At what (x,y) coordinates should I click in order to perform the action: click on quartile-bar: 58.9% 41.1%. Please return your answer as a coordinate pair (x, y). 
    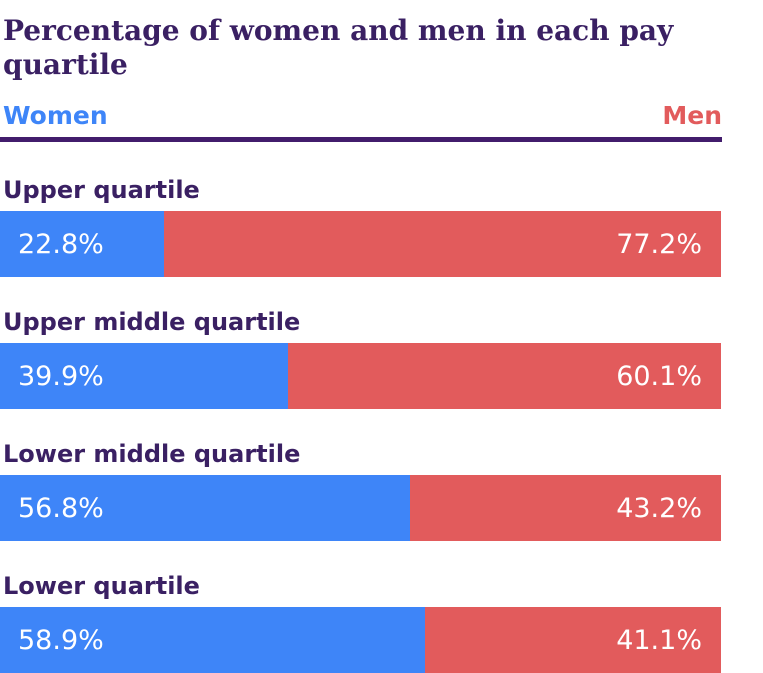
    Looking at the image, I should click on (360, 640).